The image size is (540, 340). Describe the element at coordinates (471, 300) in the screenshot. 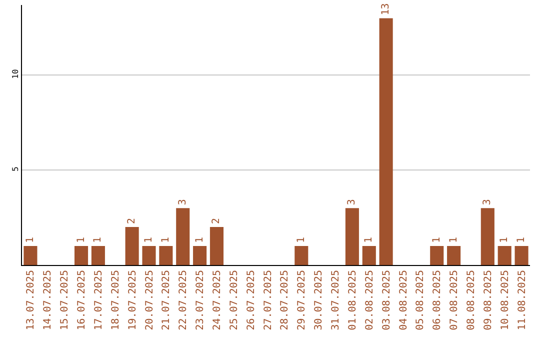

I see `x-tick-label: 08.08.2025` at that location.